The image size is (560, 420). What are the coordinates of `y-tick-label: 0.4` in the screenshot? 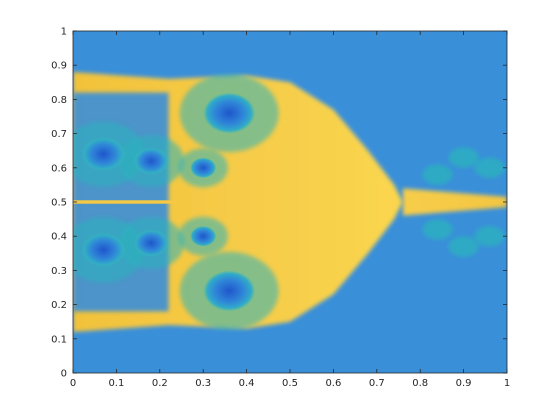 It's located at (59, 237).